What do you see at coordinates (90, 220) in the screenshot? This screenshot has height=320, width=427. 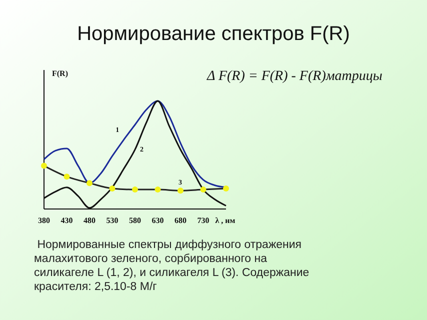 I see `x-tick-label: 480` at bounding box center [90, 220].